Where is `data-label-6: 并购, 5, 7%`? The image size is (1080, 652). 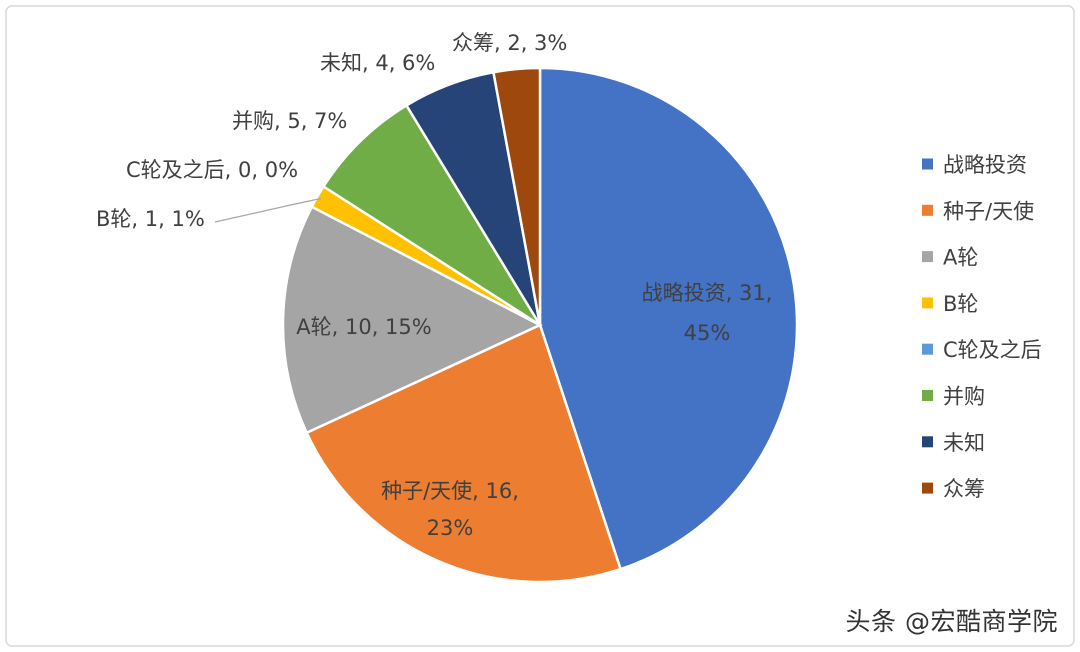
data-label-6: 并购, 5, 7% is located at coordinates (289, 121).